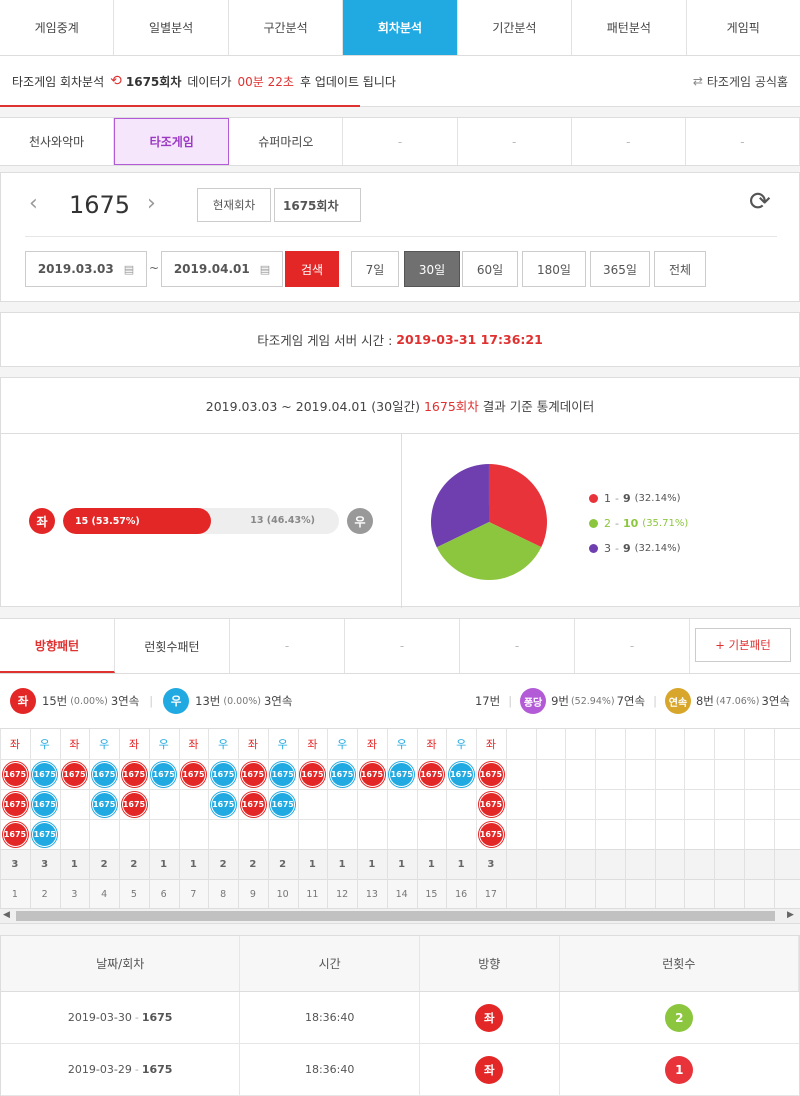 Image resolution: width=800 pixels, height=1096 pixels. I want to click on grid-column-index: 11, so click(312, 894).